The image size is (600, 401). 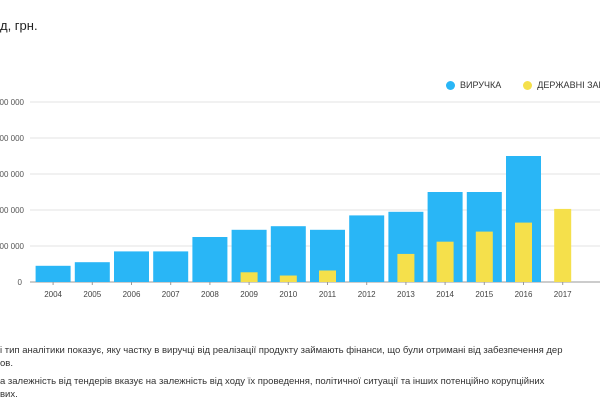 I want to click on chart-legend: ВИРУЧКА ДЕРЖАВНІ ЗАКУ, so click(x=523, y=85).